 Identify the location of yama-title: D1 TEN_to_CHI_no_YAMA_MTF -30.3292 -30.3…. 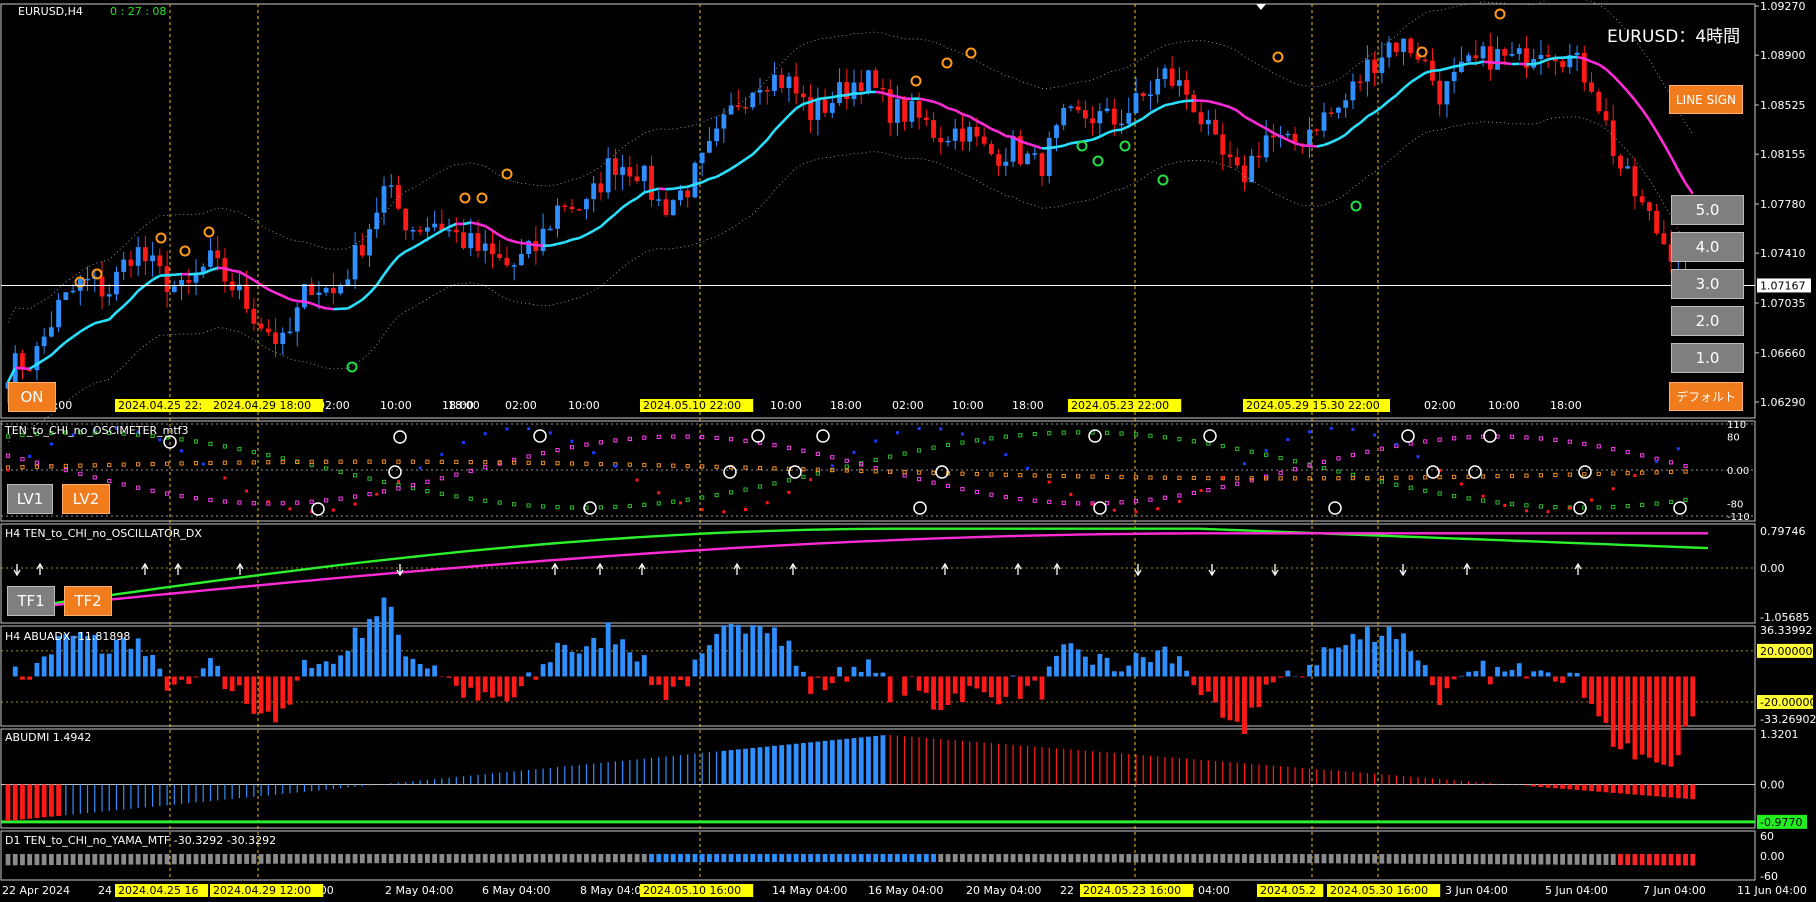
(141, 840).